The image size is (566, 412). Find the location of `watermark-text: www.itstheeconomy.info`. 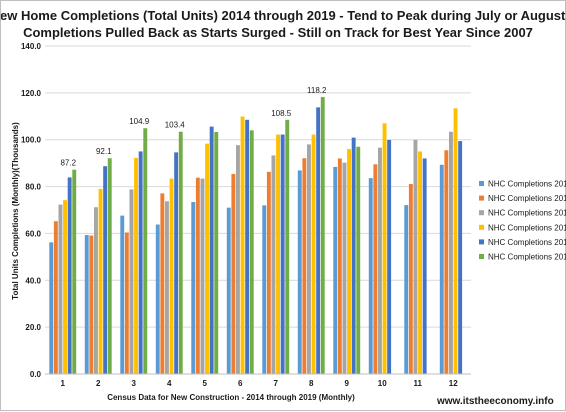

watermark-text: www.itstheeconomy.info is located at coordinates (495, 401).